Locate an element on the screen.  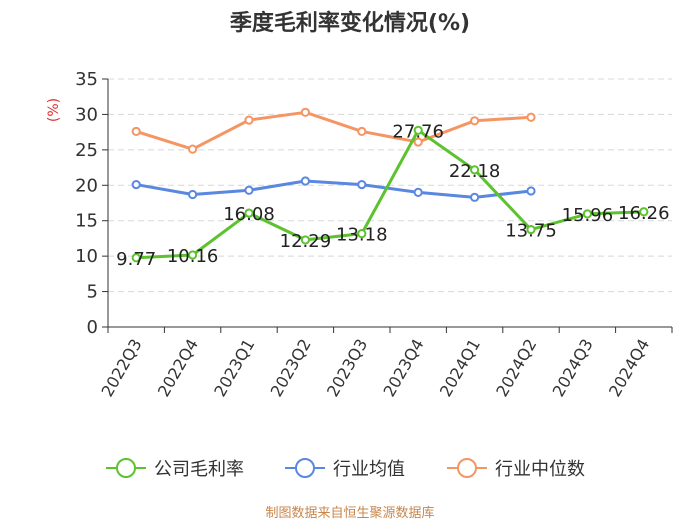
y-tick-labels: 0 5 10 15 20 25 30 35 is located at coordinates (86, 203).